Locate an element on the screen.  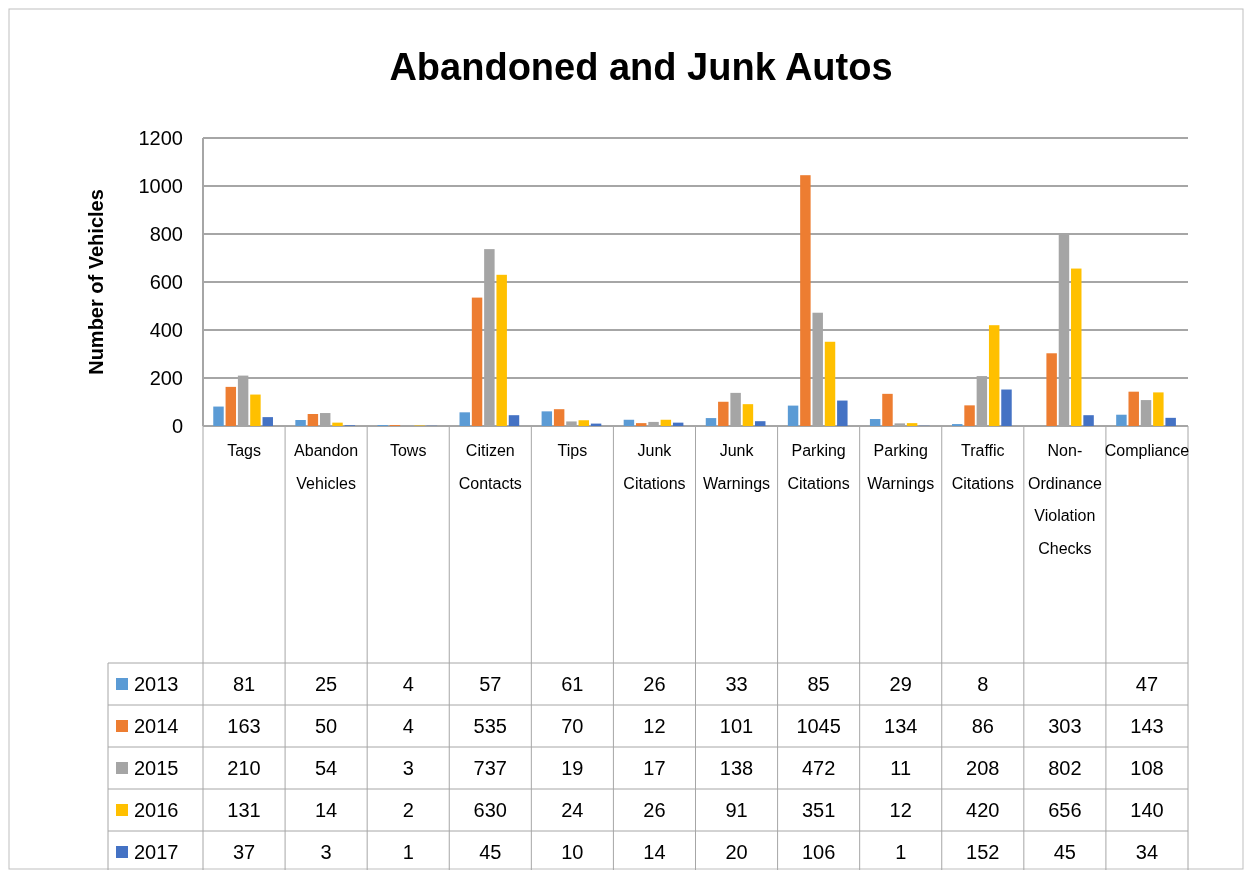
y-tick-label: 1000 is located at coordinates (160, 186).